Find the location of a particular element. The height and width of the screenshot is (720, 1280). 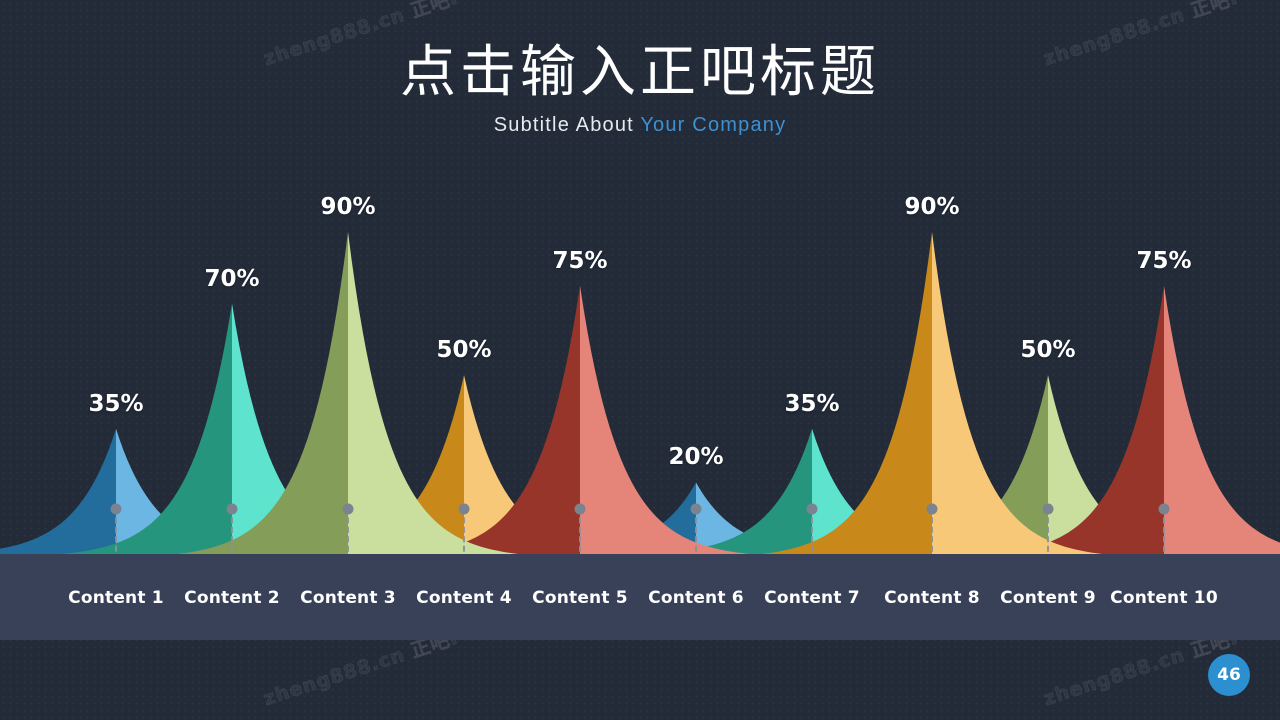

category-label-1: Content 1 is located at coordinates (116, 598).